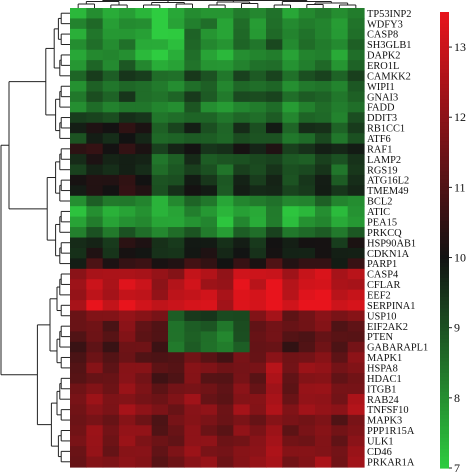  Describe the element at coordinates (379, 295) in the screenshot. I see `gene-label: EEF2` at that location.